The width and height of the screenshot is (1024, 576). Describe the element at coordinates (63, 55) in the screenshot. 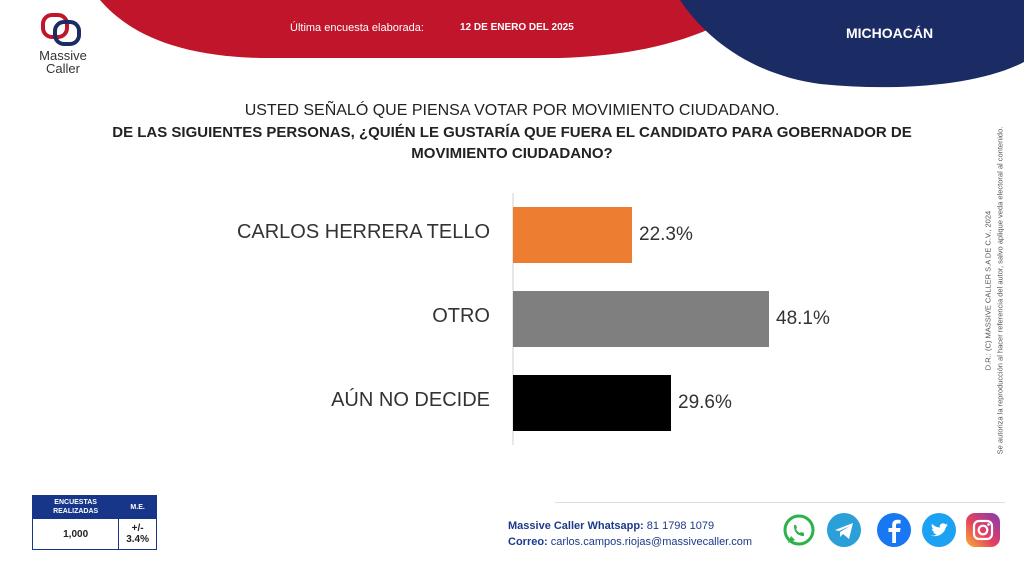

I see `brand-name-line1: Massive` at that location.